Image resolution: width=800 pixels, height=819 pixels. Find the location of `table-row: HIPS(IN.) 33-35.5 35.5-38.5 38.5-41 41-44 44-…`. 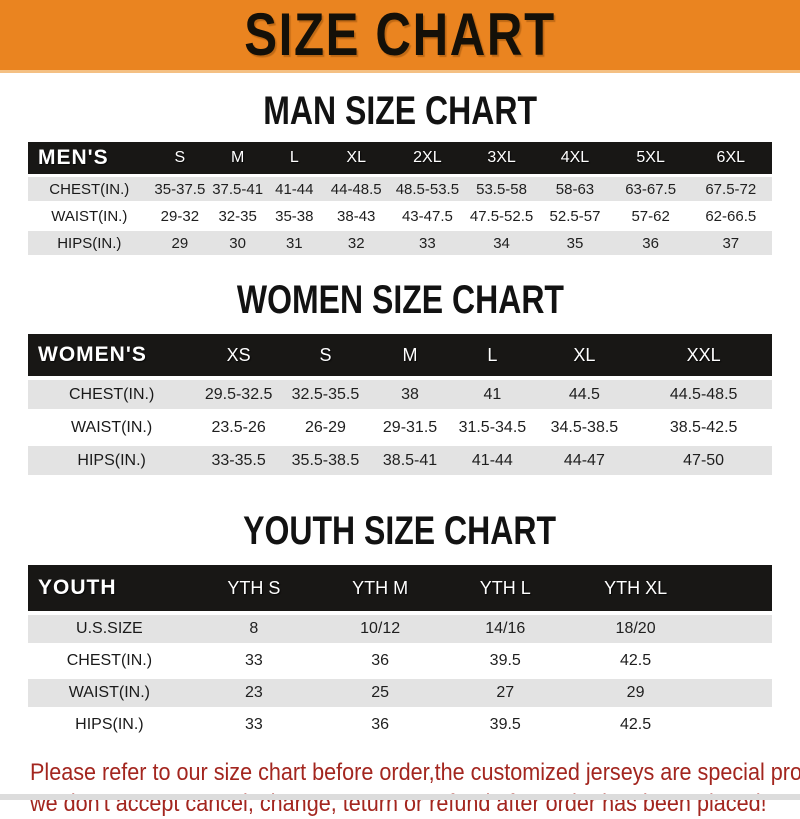

table-row: HIPS(IN.) 33-35.5 35.5-38.5 38.5-41 41-44 44-… is located at coordinates (400, 460).